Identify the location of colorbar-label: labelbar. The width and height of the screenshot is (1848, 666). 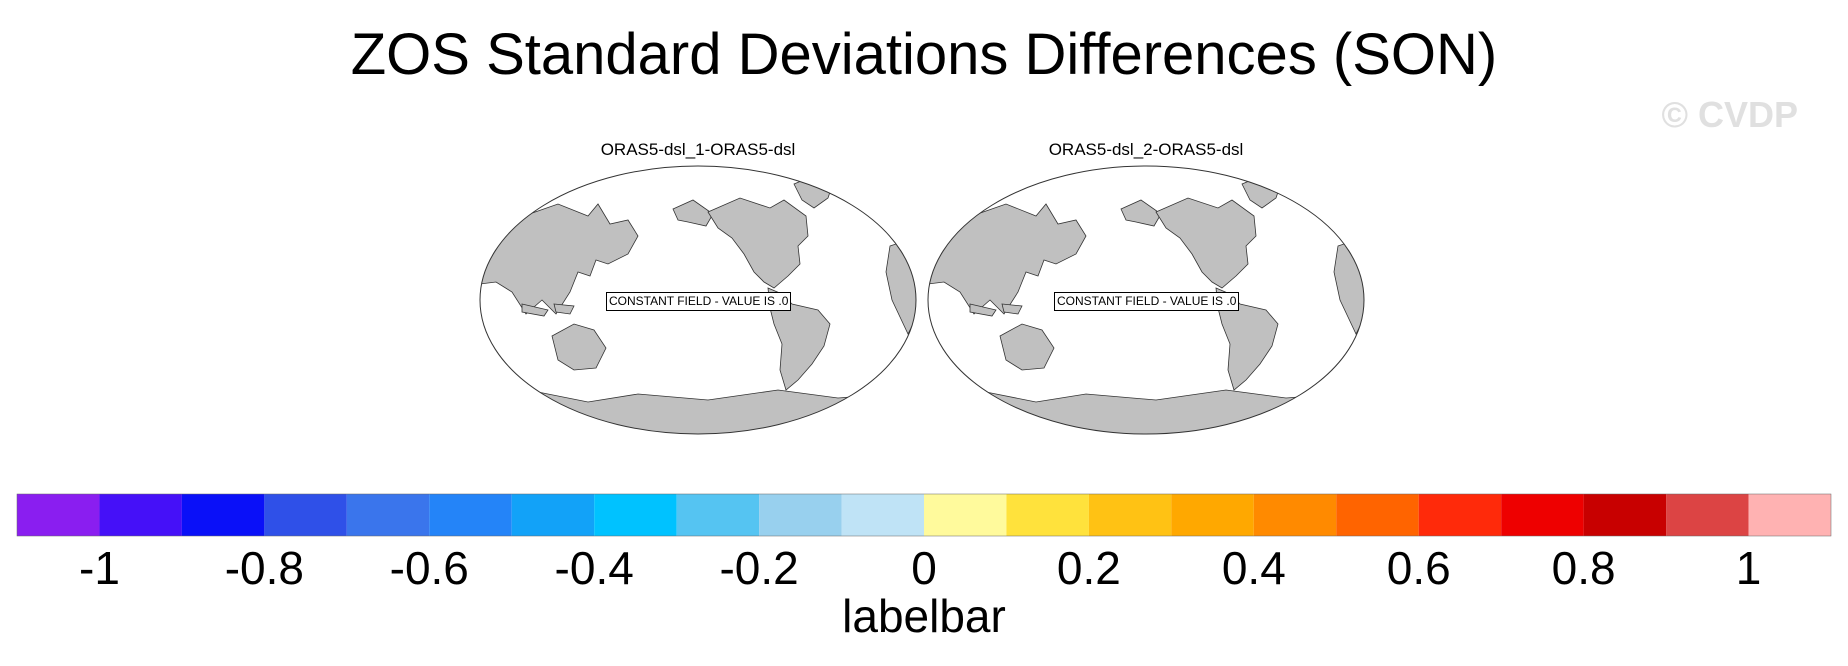
(924, 616).